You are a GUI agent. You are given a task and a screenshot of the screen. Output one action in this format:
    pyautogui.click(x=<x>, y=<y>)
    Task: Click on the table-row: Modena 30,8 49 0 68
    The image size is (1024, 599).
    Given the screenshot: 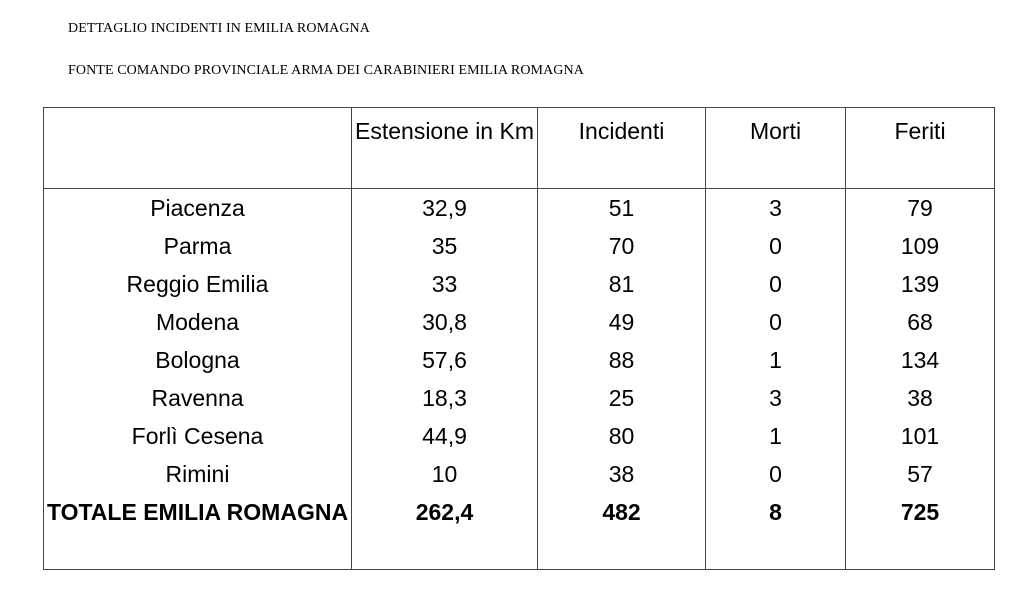 What is the action you would take?
    pyautogui.click(x=519, y=322)
    